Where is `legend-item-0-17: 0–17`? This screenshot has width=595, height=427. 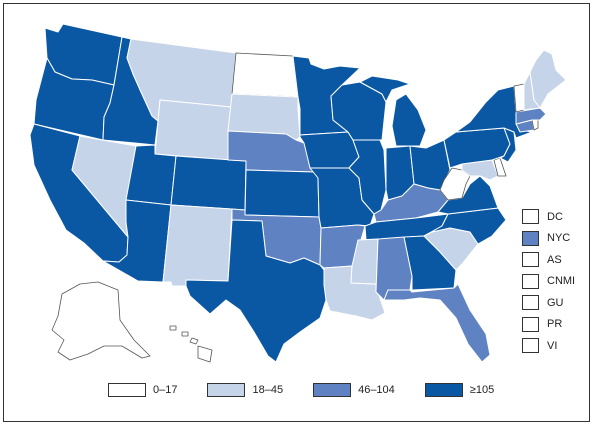
legend-item-0-17: 0–17 is located at coordinates (142, 390).